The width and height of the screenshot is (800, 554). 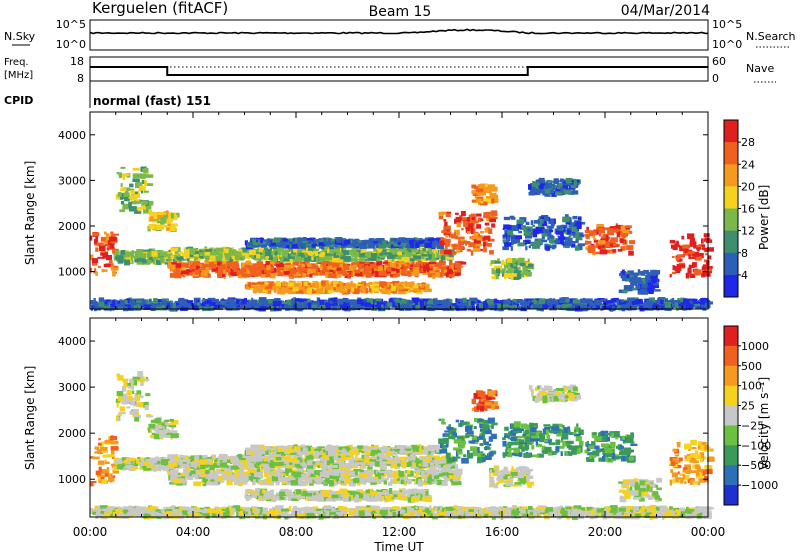 What do you see at coordinates (399, 35) in the screenshot?
I see `nsky-panel-frame` at bounding box center [399, 35].